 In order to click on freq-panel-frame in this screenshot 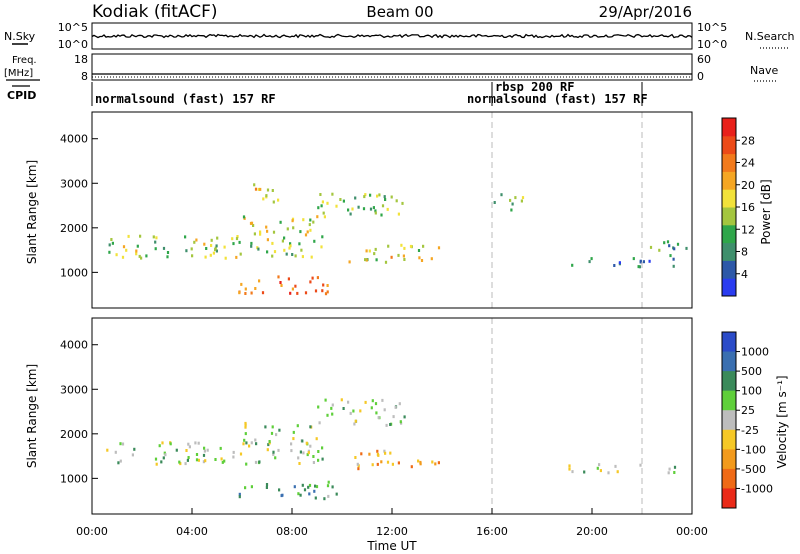, I will do `click(392, 67)`.